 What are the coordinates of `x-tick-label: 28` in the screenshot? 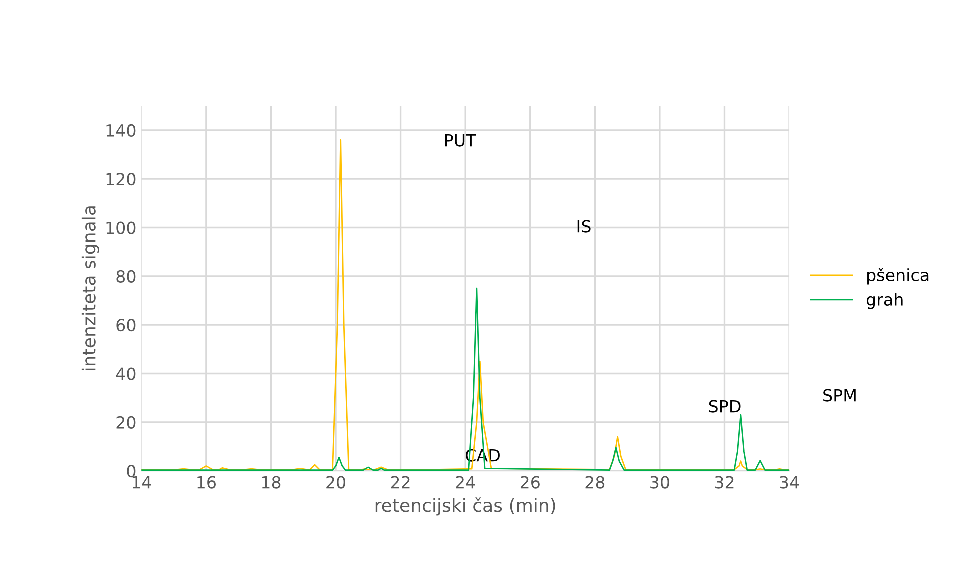 It's located at (595, 482).